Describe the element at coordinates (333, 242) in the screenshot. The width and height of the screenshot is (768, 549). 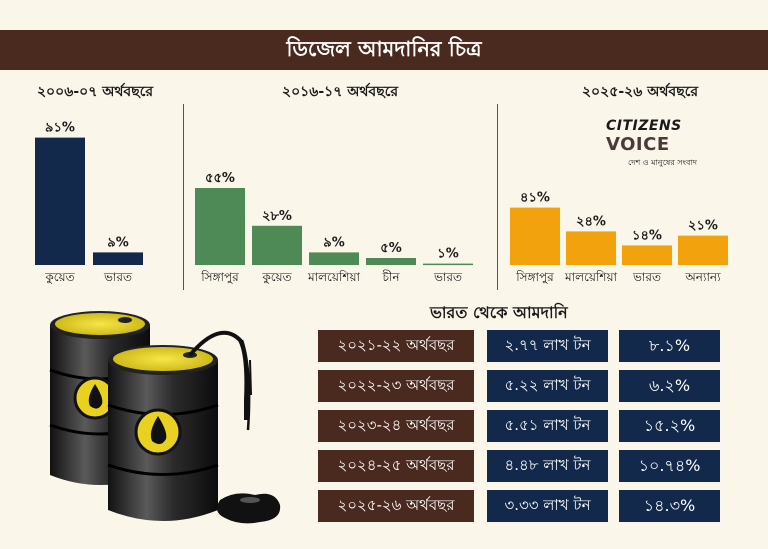
I see `value-label-1-2: ৯%` at that location.